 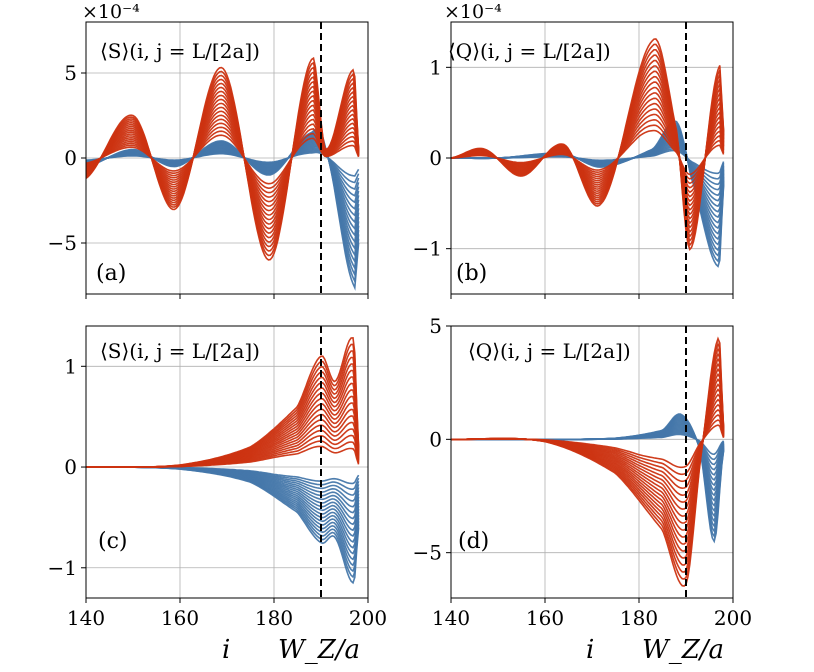 I want to click on panel-a-curves, so click(x=223, y=173).